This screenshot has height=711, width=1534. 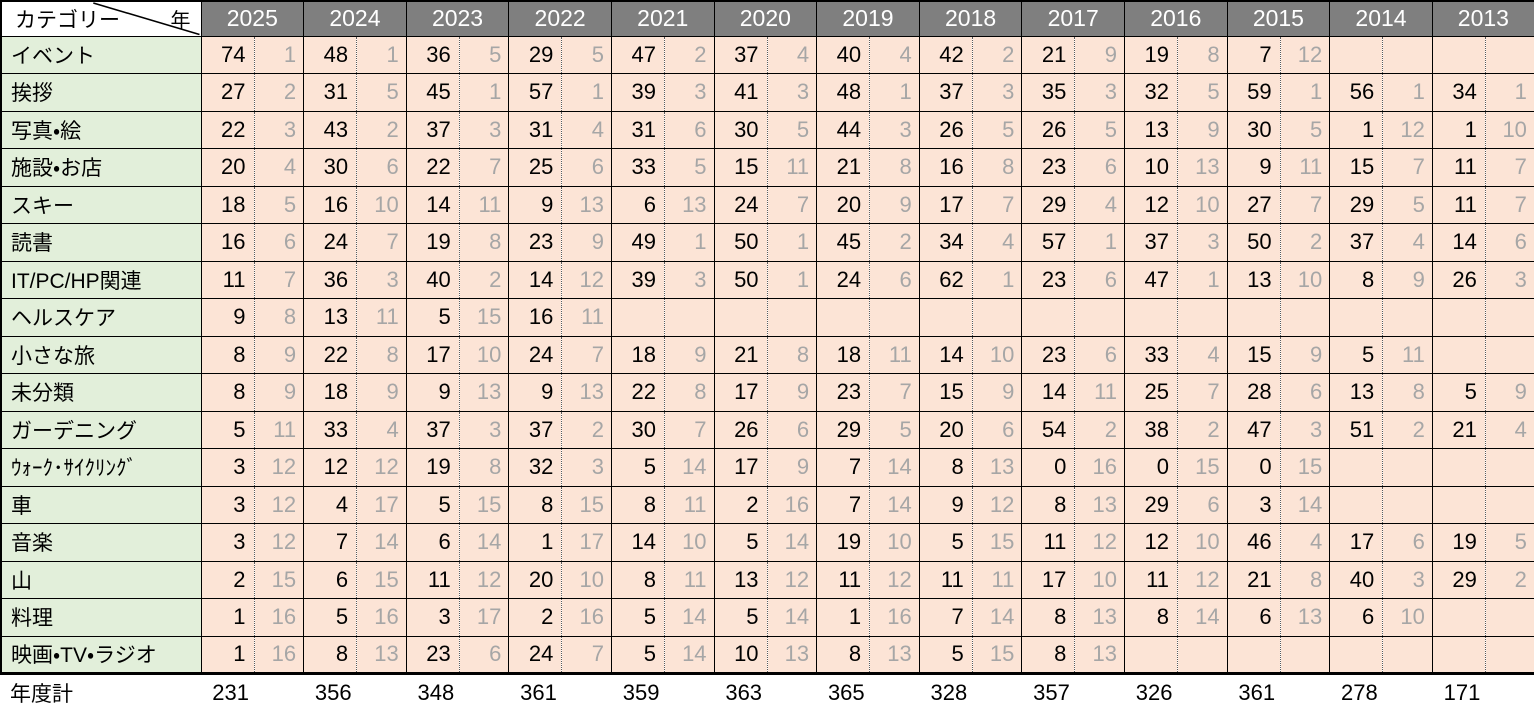 I want to click on count-cell: 13, so click(x=1150, y=130).